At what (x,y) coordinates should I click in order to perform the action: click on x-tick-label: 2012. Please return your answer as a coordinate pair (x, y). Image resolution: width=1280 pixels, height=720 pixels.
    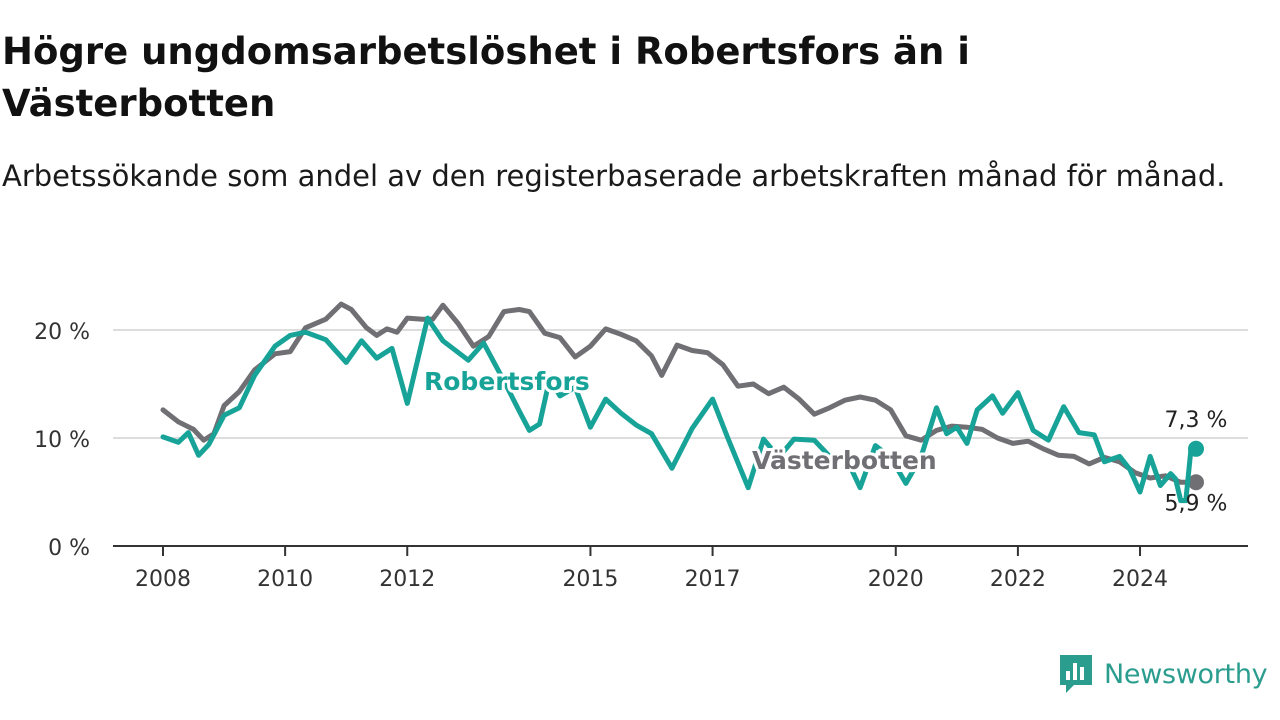
    Looking at the image, I should click on (407, 579).